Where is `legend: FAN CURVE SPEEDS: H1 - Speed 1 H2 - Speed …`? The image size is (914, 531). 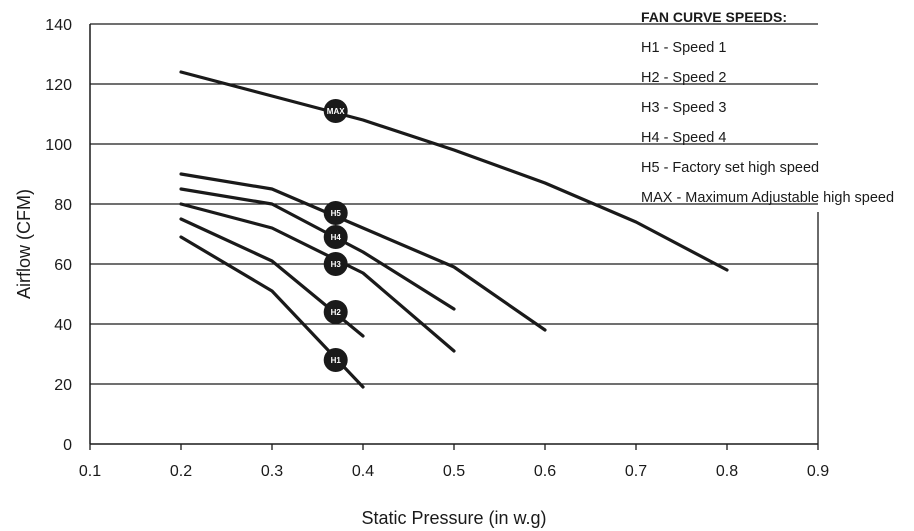 legend: FAN CURVE SPEEDS: H1 - Speed 1 H2 - Speed … is located at coordinates (767, 107).